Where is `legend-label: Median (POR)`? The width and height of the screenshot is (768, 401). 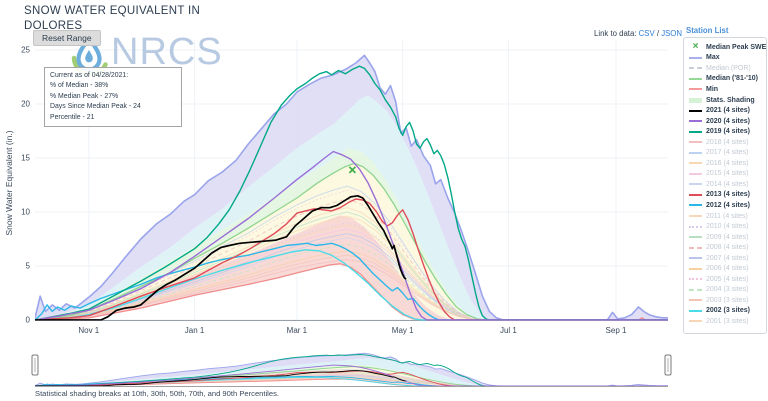 legend-label: Median (POR) is located at coordinates (728, 68).